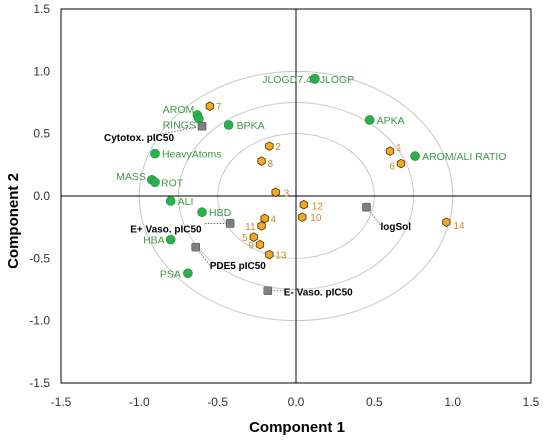 The height and width of the screenshot is (443, 550). Describe the element at coordinates (464, 157) in the screenshot. I see `variable-label-arom-ali-ratio: AROM/ALI RATIO` at that location.